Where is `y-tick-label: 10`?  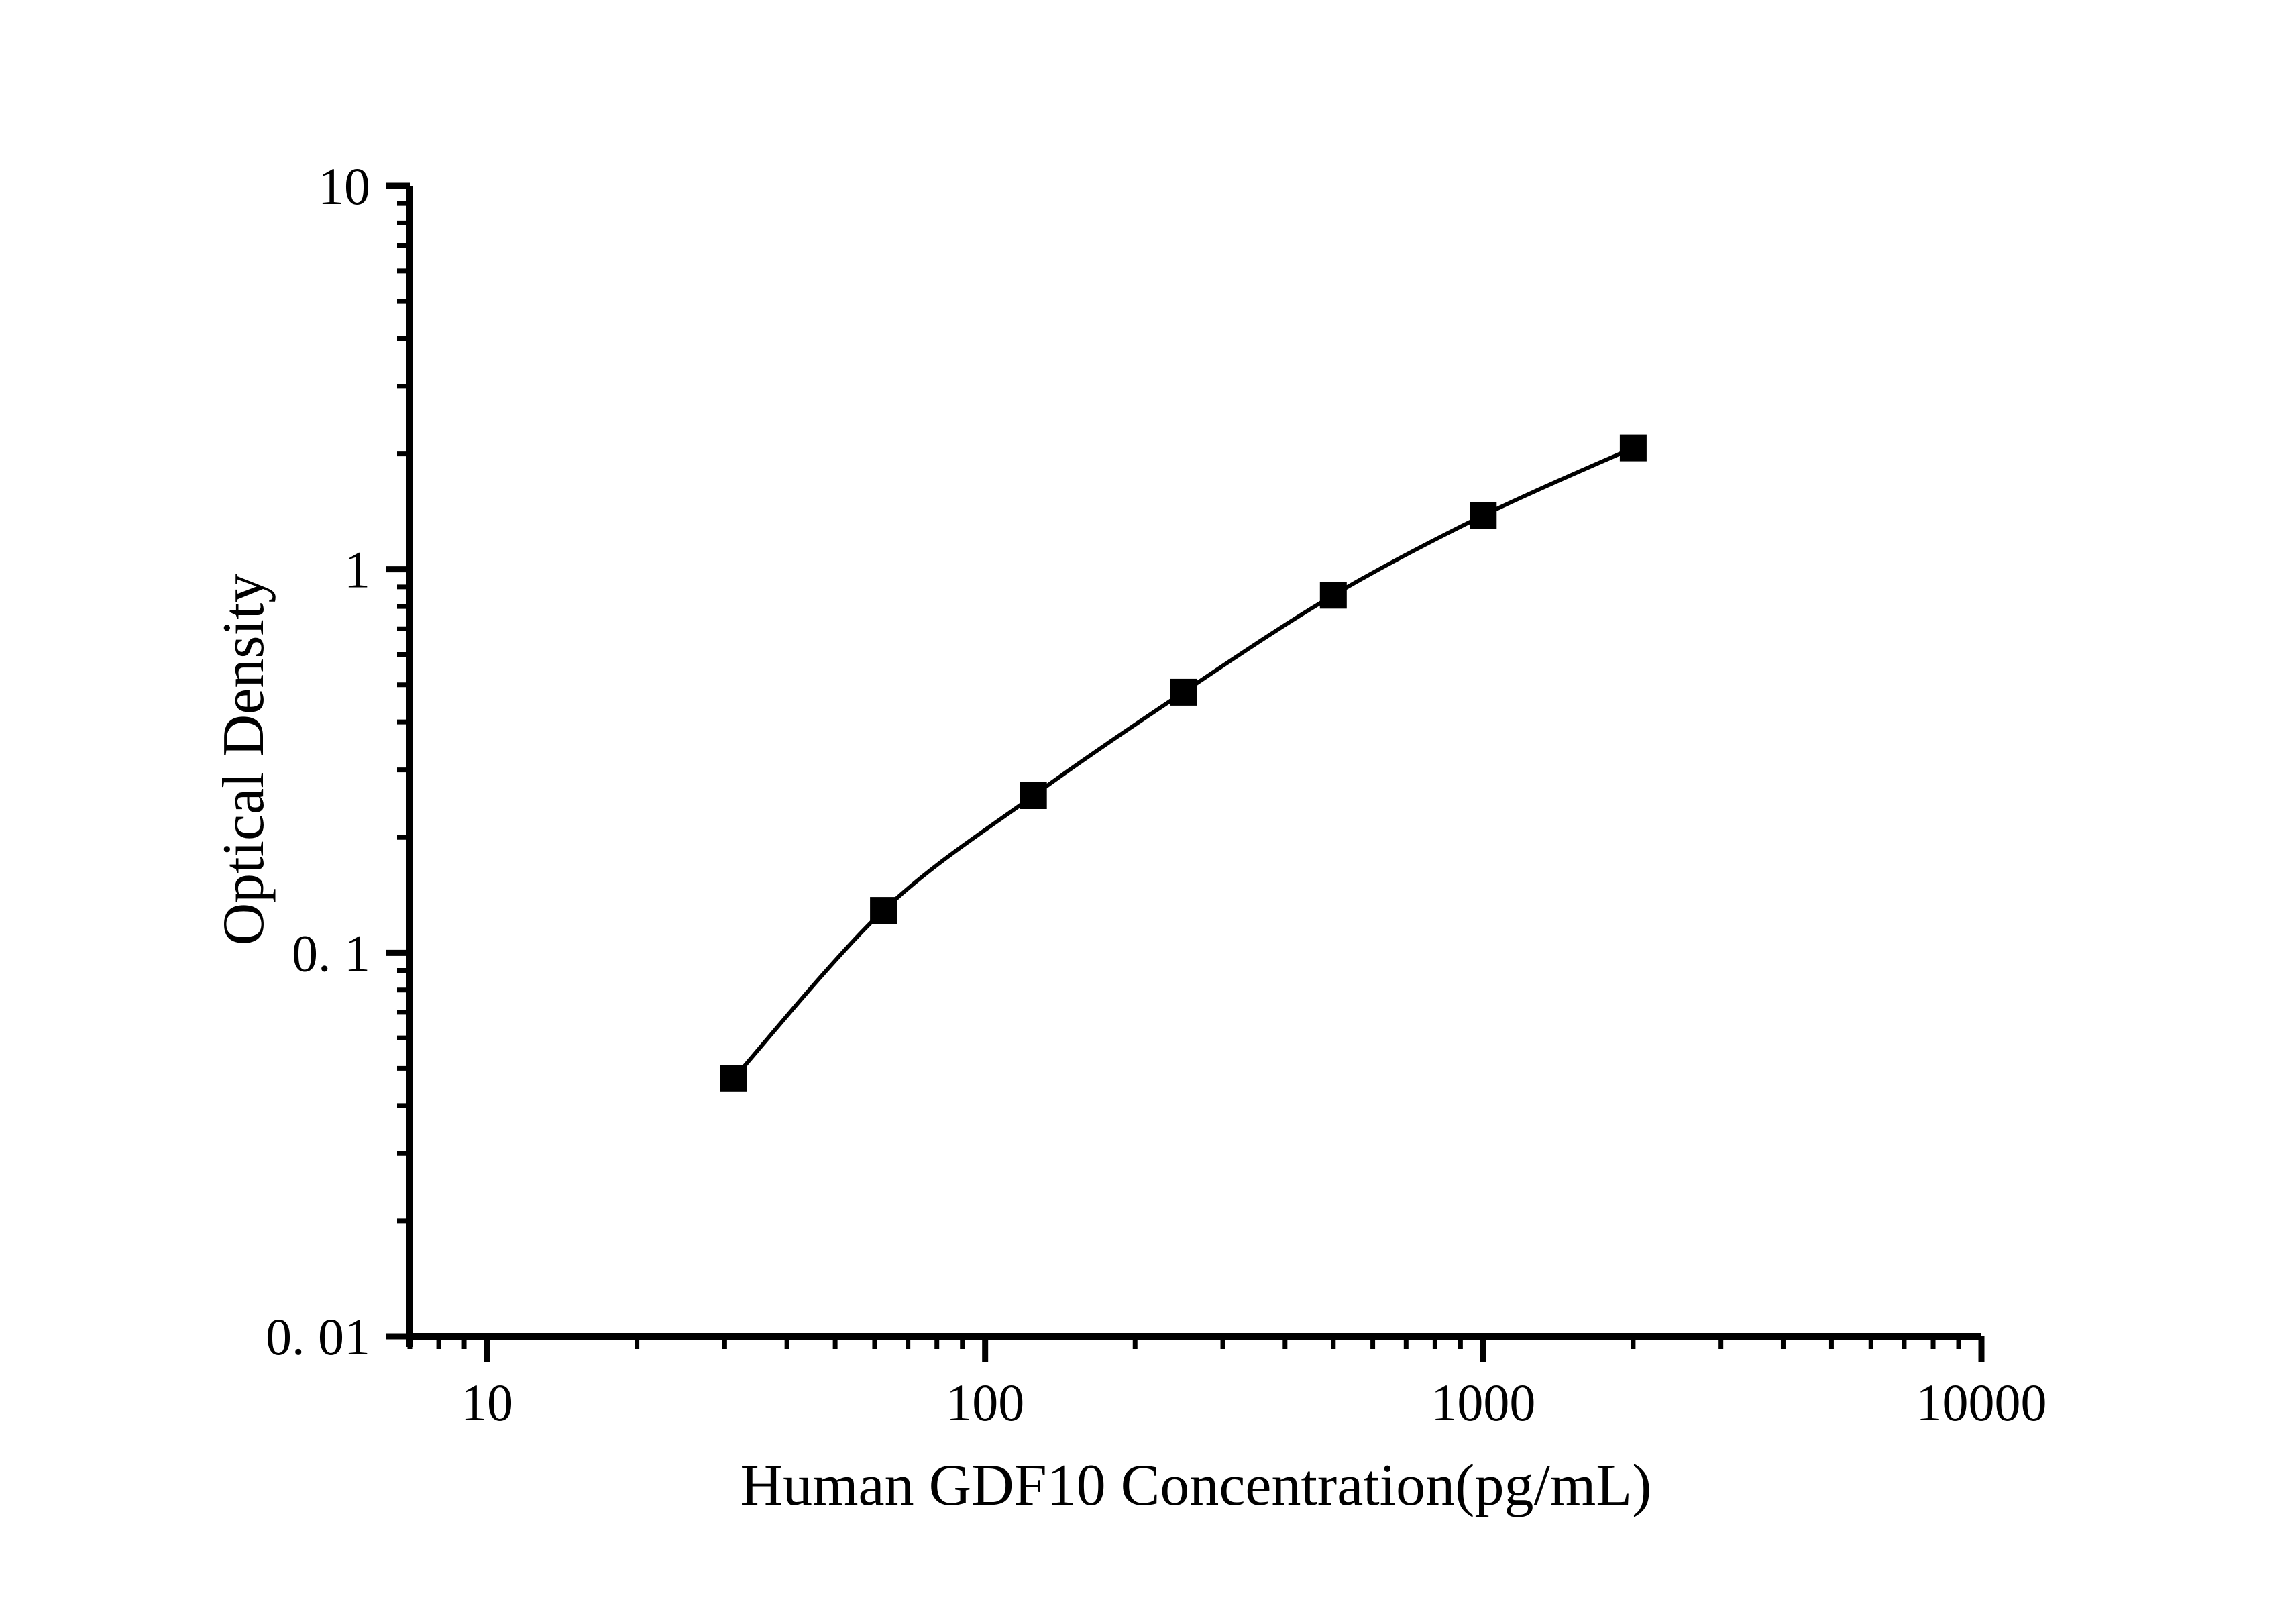
y-tick-label: 10 is located at coordinates (344, 186).